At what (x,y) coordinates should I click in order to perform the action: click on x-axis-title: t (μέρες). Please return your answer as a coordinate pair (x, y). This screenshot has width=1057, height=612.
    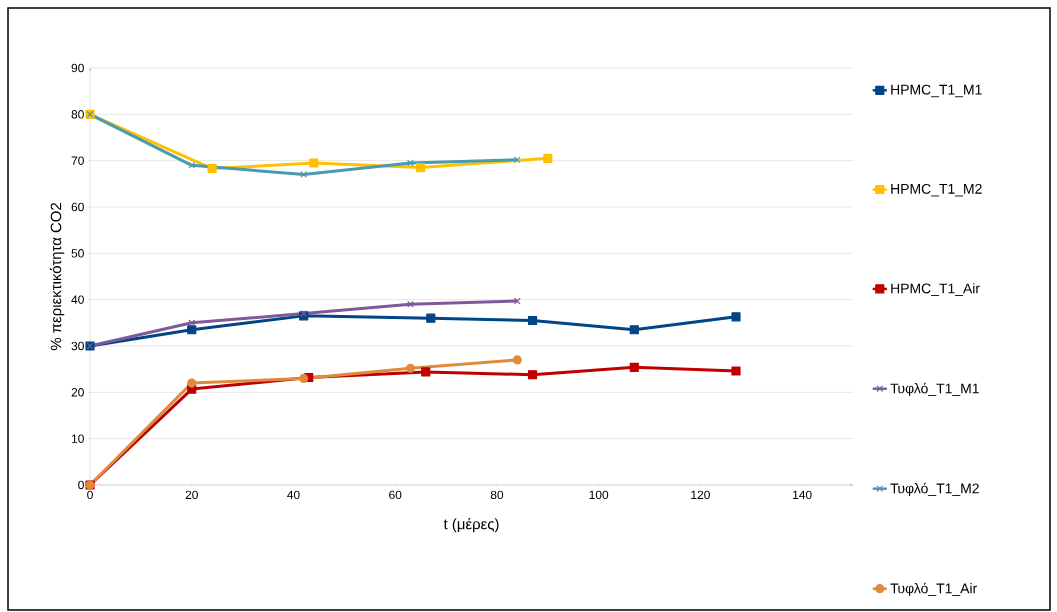
    Looking at the image, I should click on (471, 525).